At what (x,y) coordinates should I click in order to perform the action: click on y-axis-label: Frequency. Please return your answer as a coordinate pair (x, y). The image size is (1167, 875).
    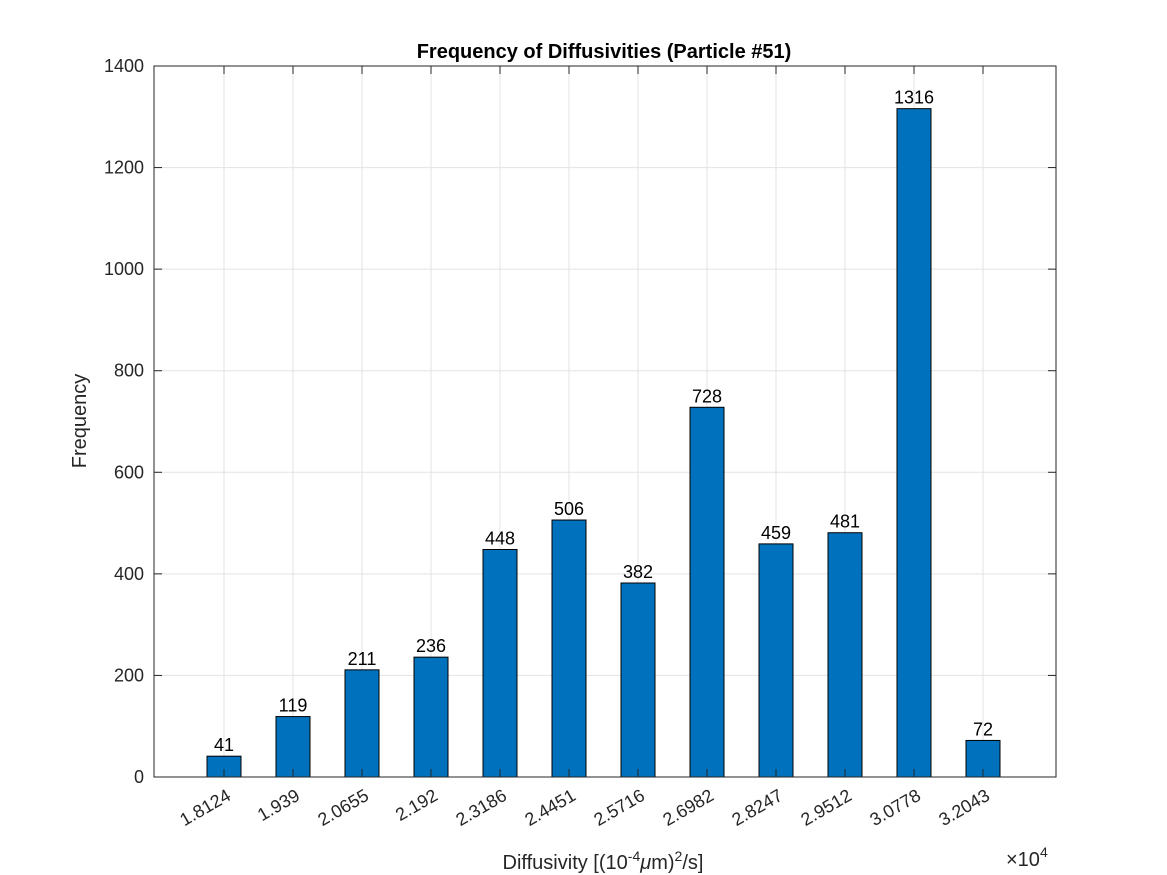
    Looking at the image, I should click on (80, 421).